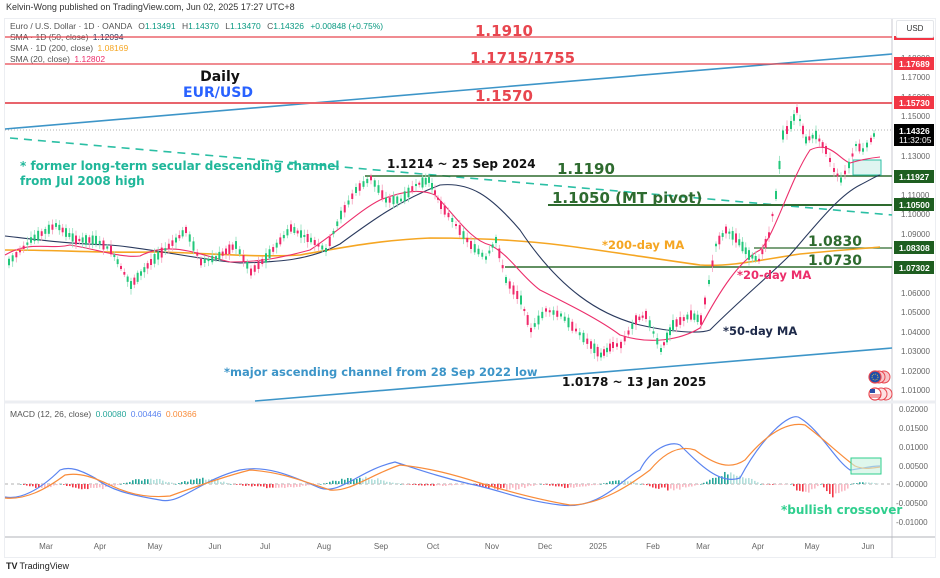  I want to click on price-tick: 1.04000, so click(915, 332).